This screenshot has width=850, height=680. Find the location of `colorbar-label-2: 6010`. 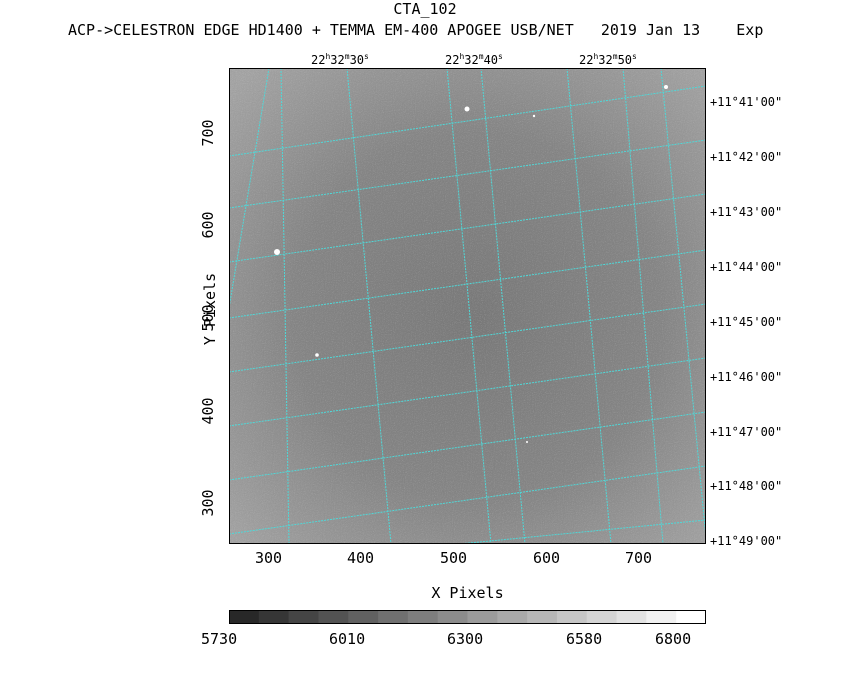

colorbar-label-2: 6010 is located at coordinates (347, 639).